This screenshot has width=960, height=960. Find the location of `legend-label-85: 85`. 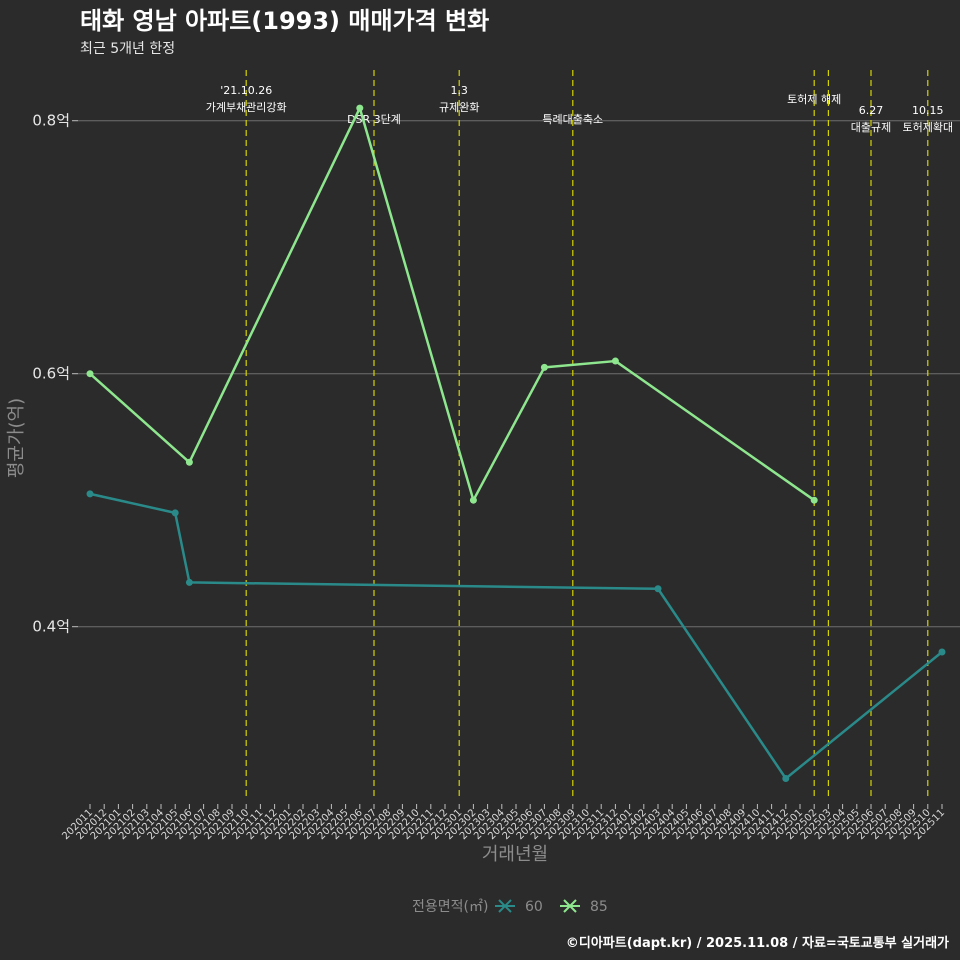

legend-label-85: 85 is located at coordinates (599, 907).